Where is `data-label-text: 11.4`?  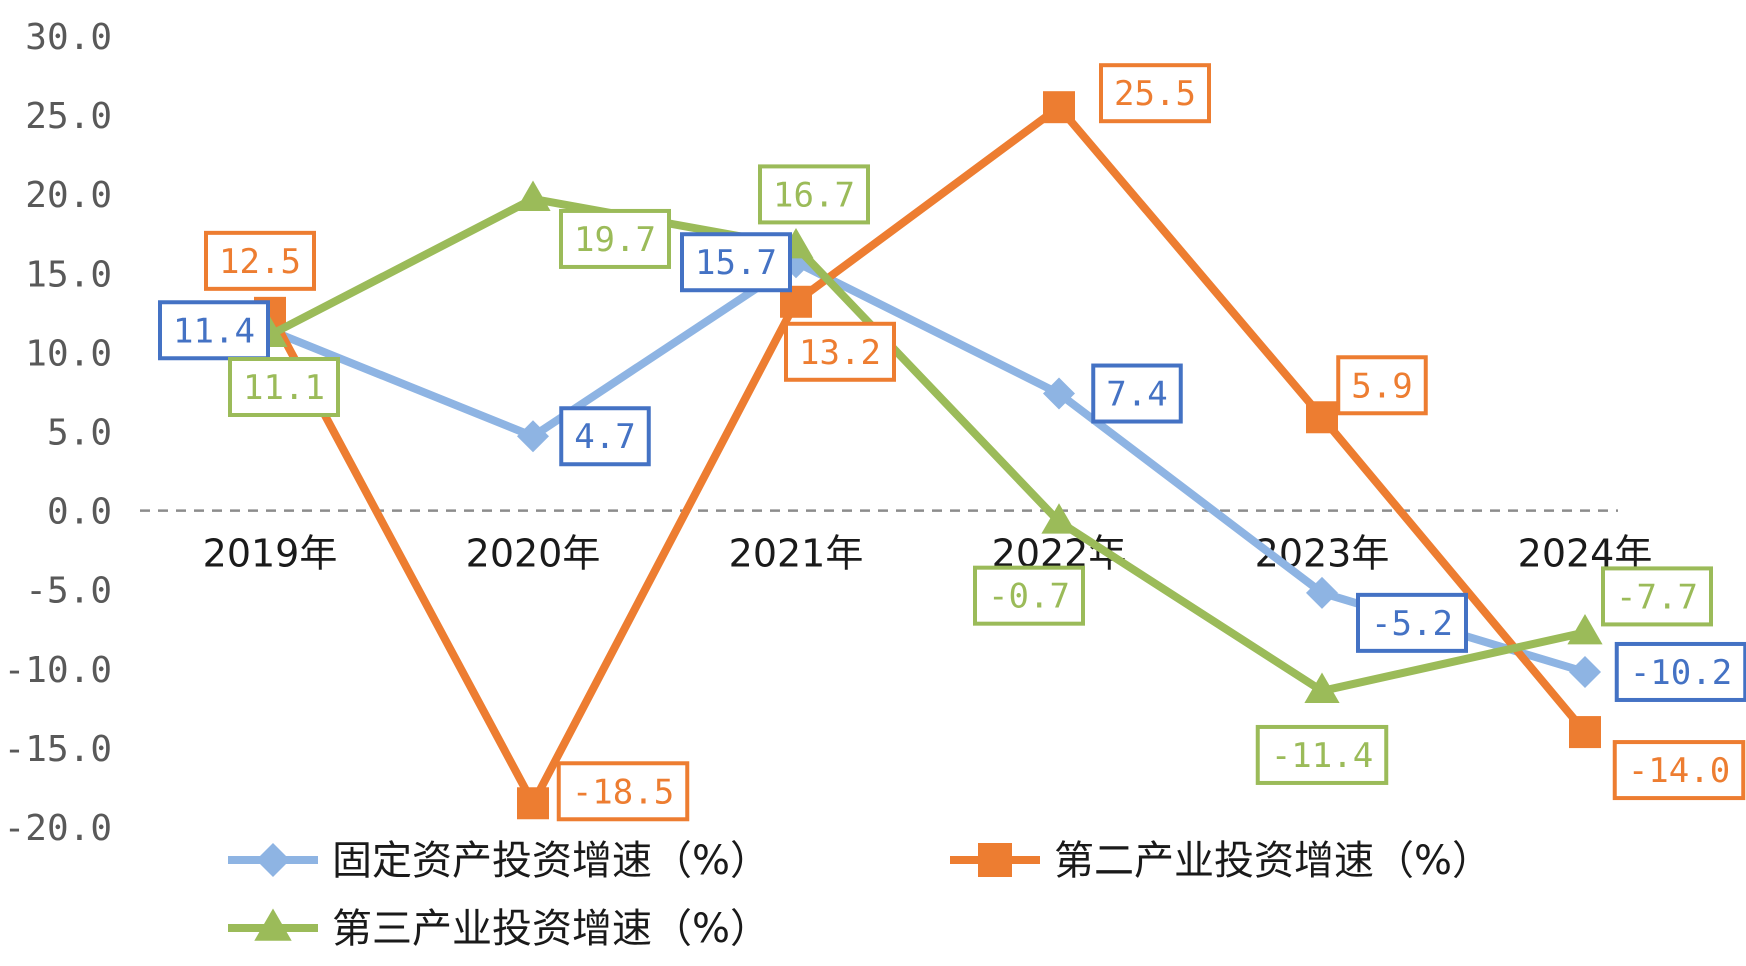 data-label-text: 11.4 is located at coordinates (214, 331).